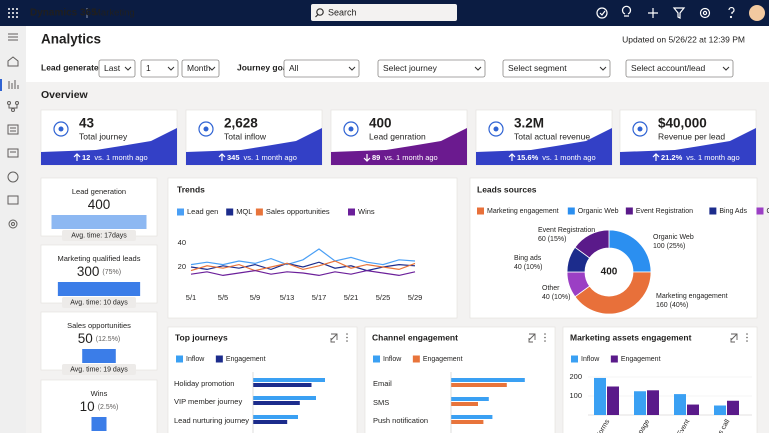  Describe the element at coordinates (99, 258) in the screenshot. I see `funnel-label: Marketing qualified leads` at that location.